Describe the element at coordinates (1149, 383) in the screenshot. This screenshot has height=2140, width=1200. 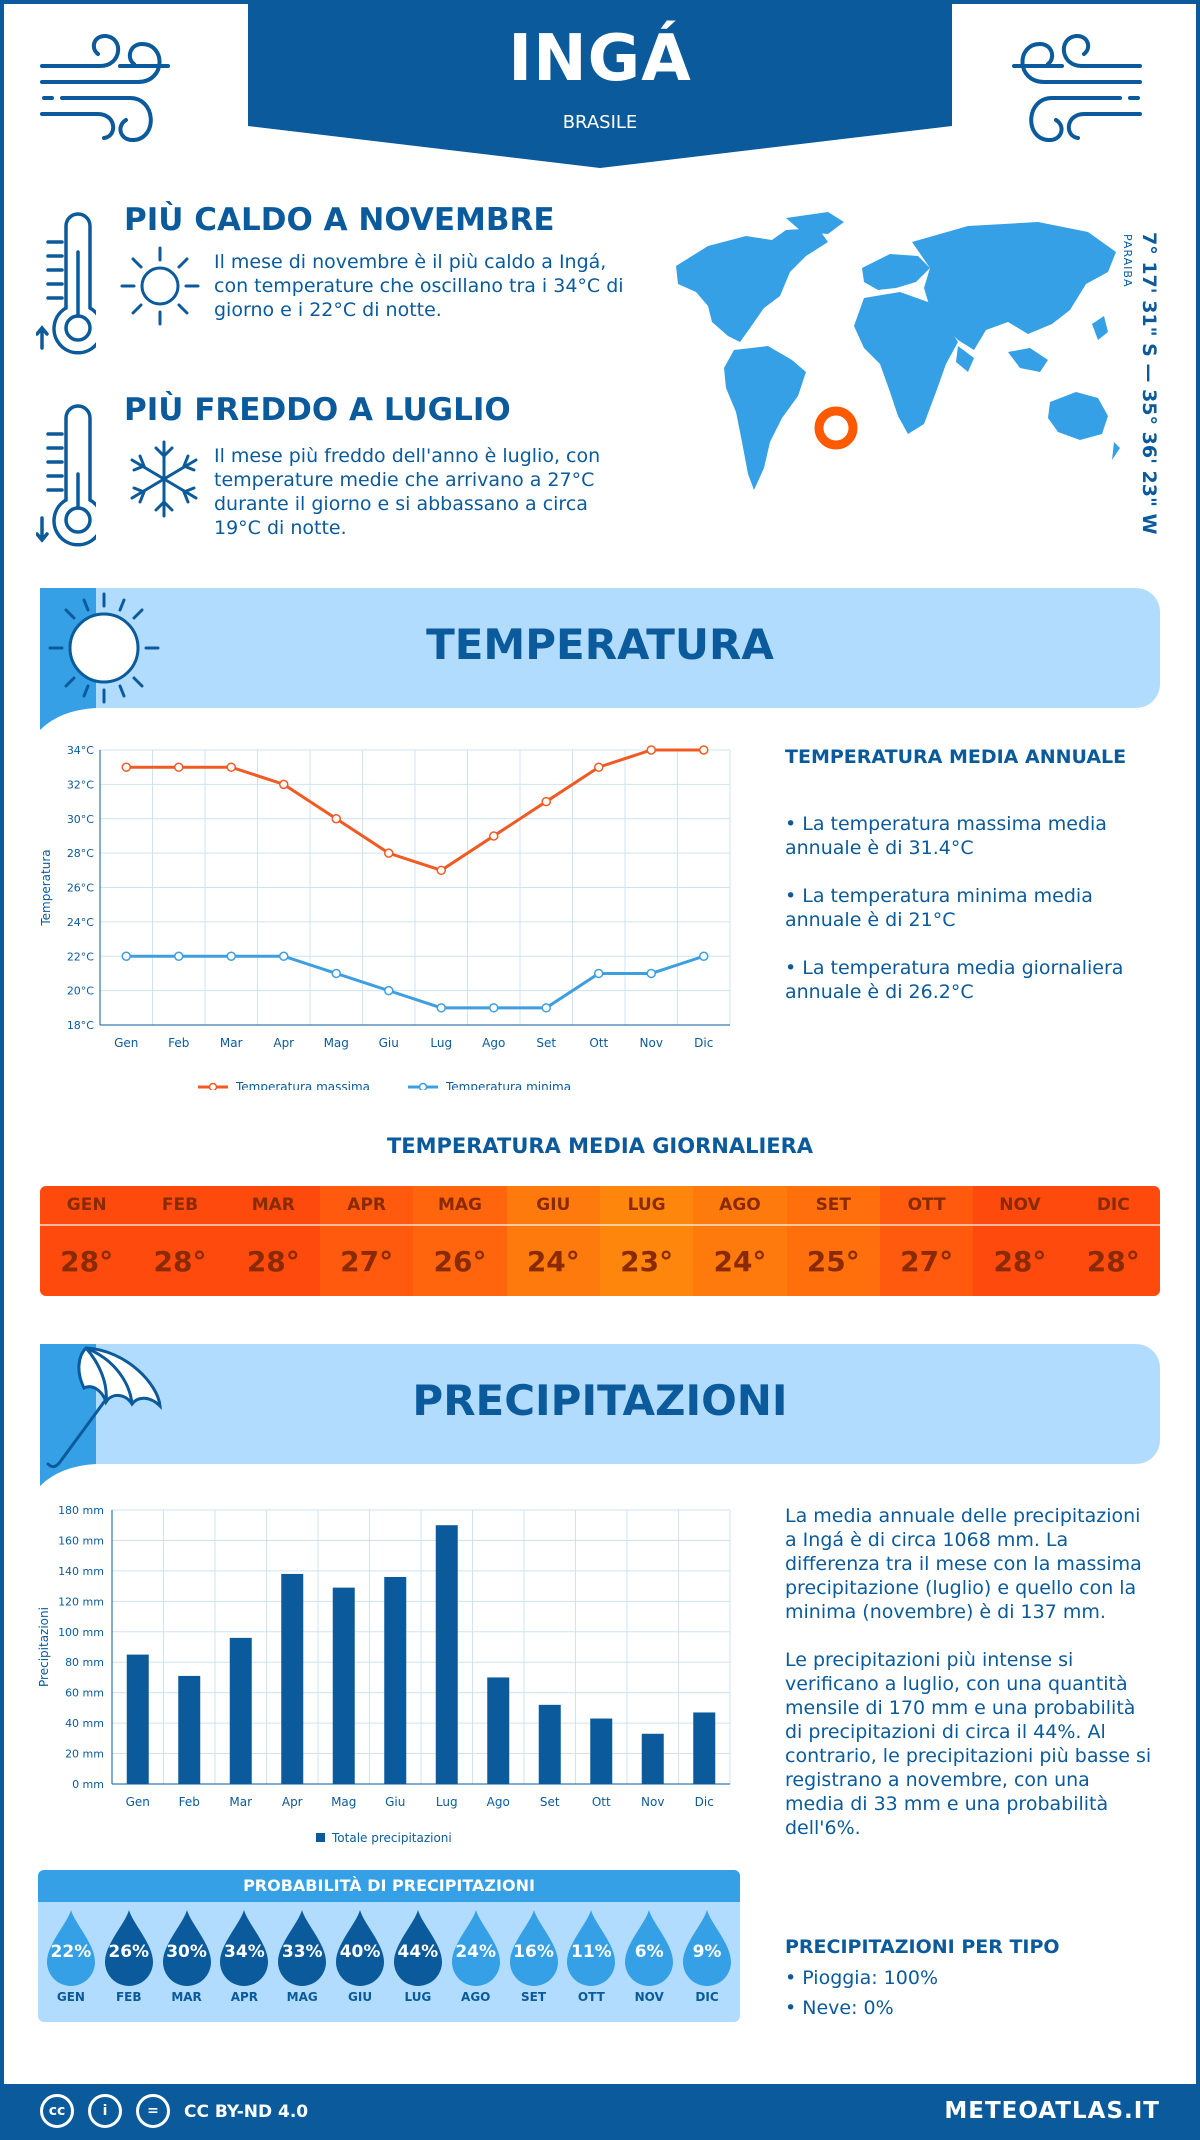
I see `coordinates: 7° 17' 31" S — 35° 36' 23" W` at that location.